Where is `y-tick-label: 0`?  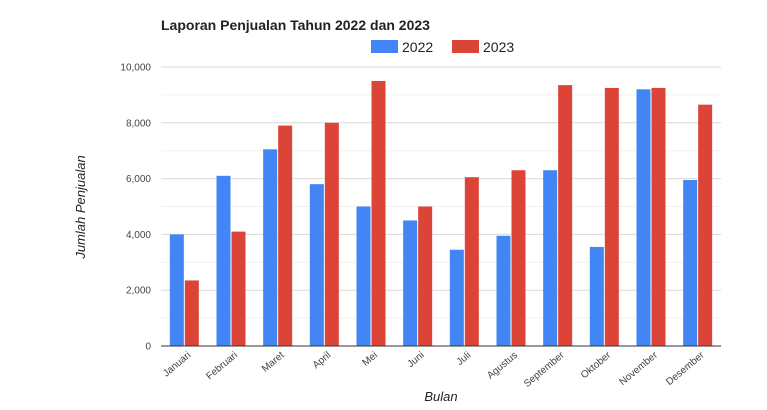 y-tick-label: 0 is located at coordinates (148, 347).